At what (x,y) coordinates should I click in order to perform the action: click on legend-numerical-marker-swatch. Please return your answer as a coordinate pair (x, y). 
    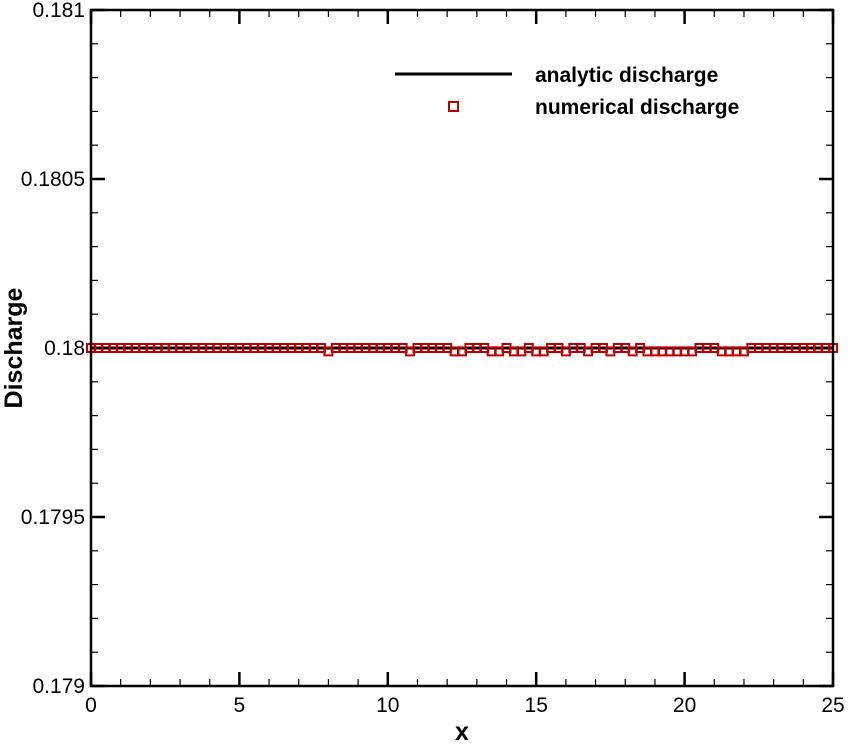
    Looking at the image, I should click on (453, 106).